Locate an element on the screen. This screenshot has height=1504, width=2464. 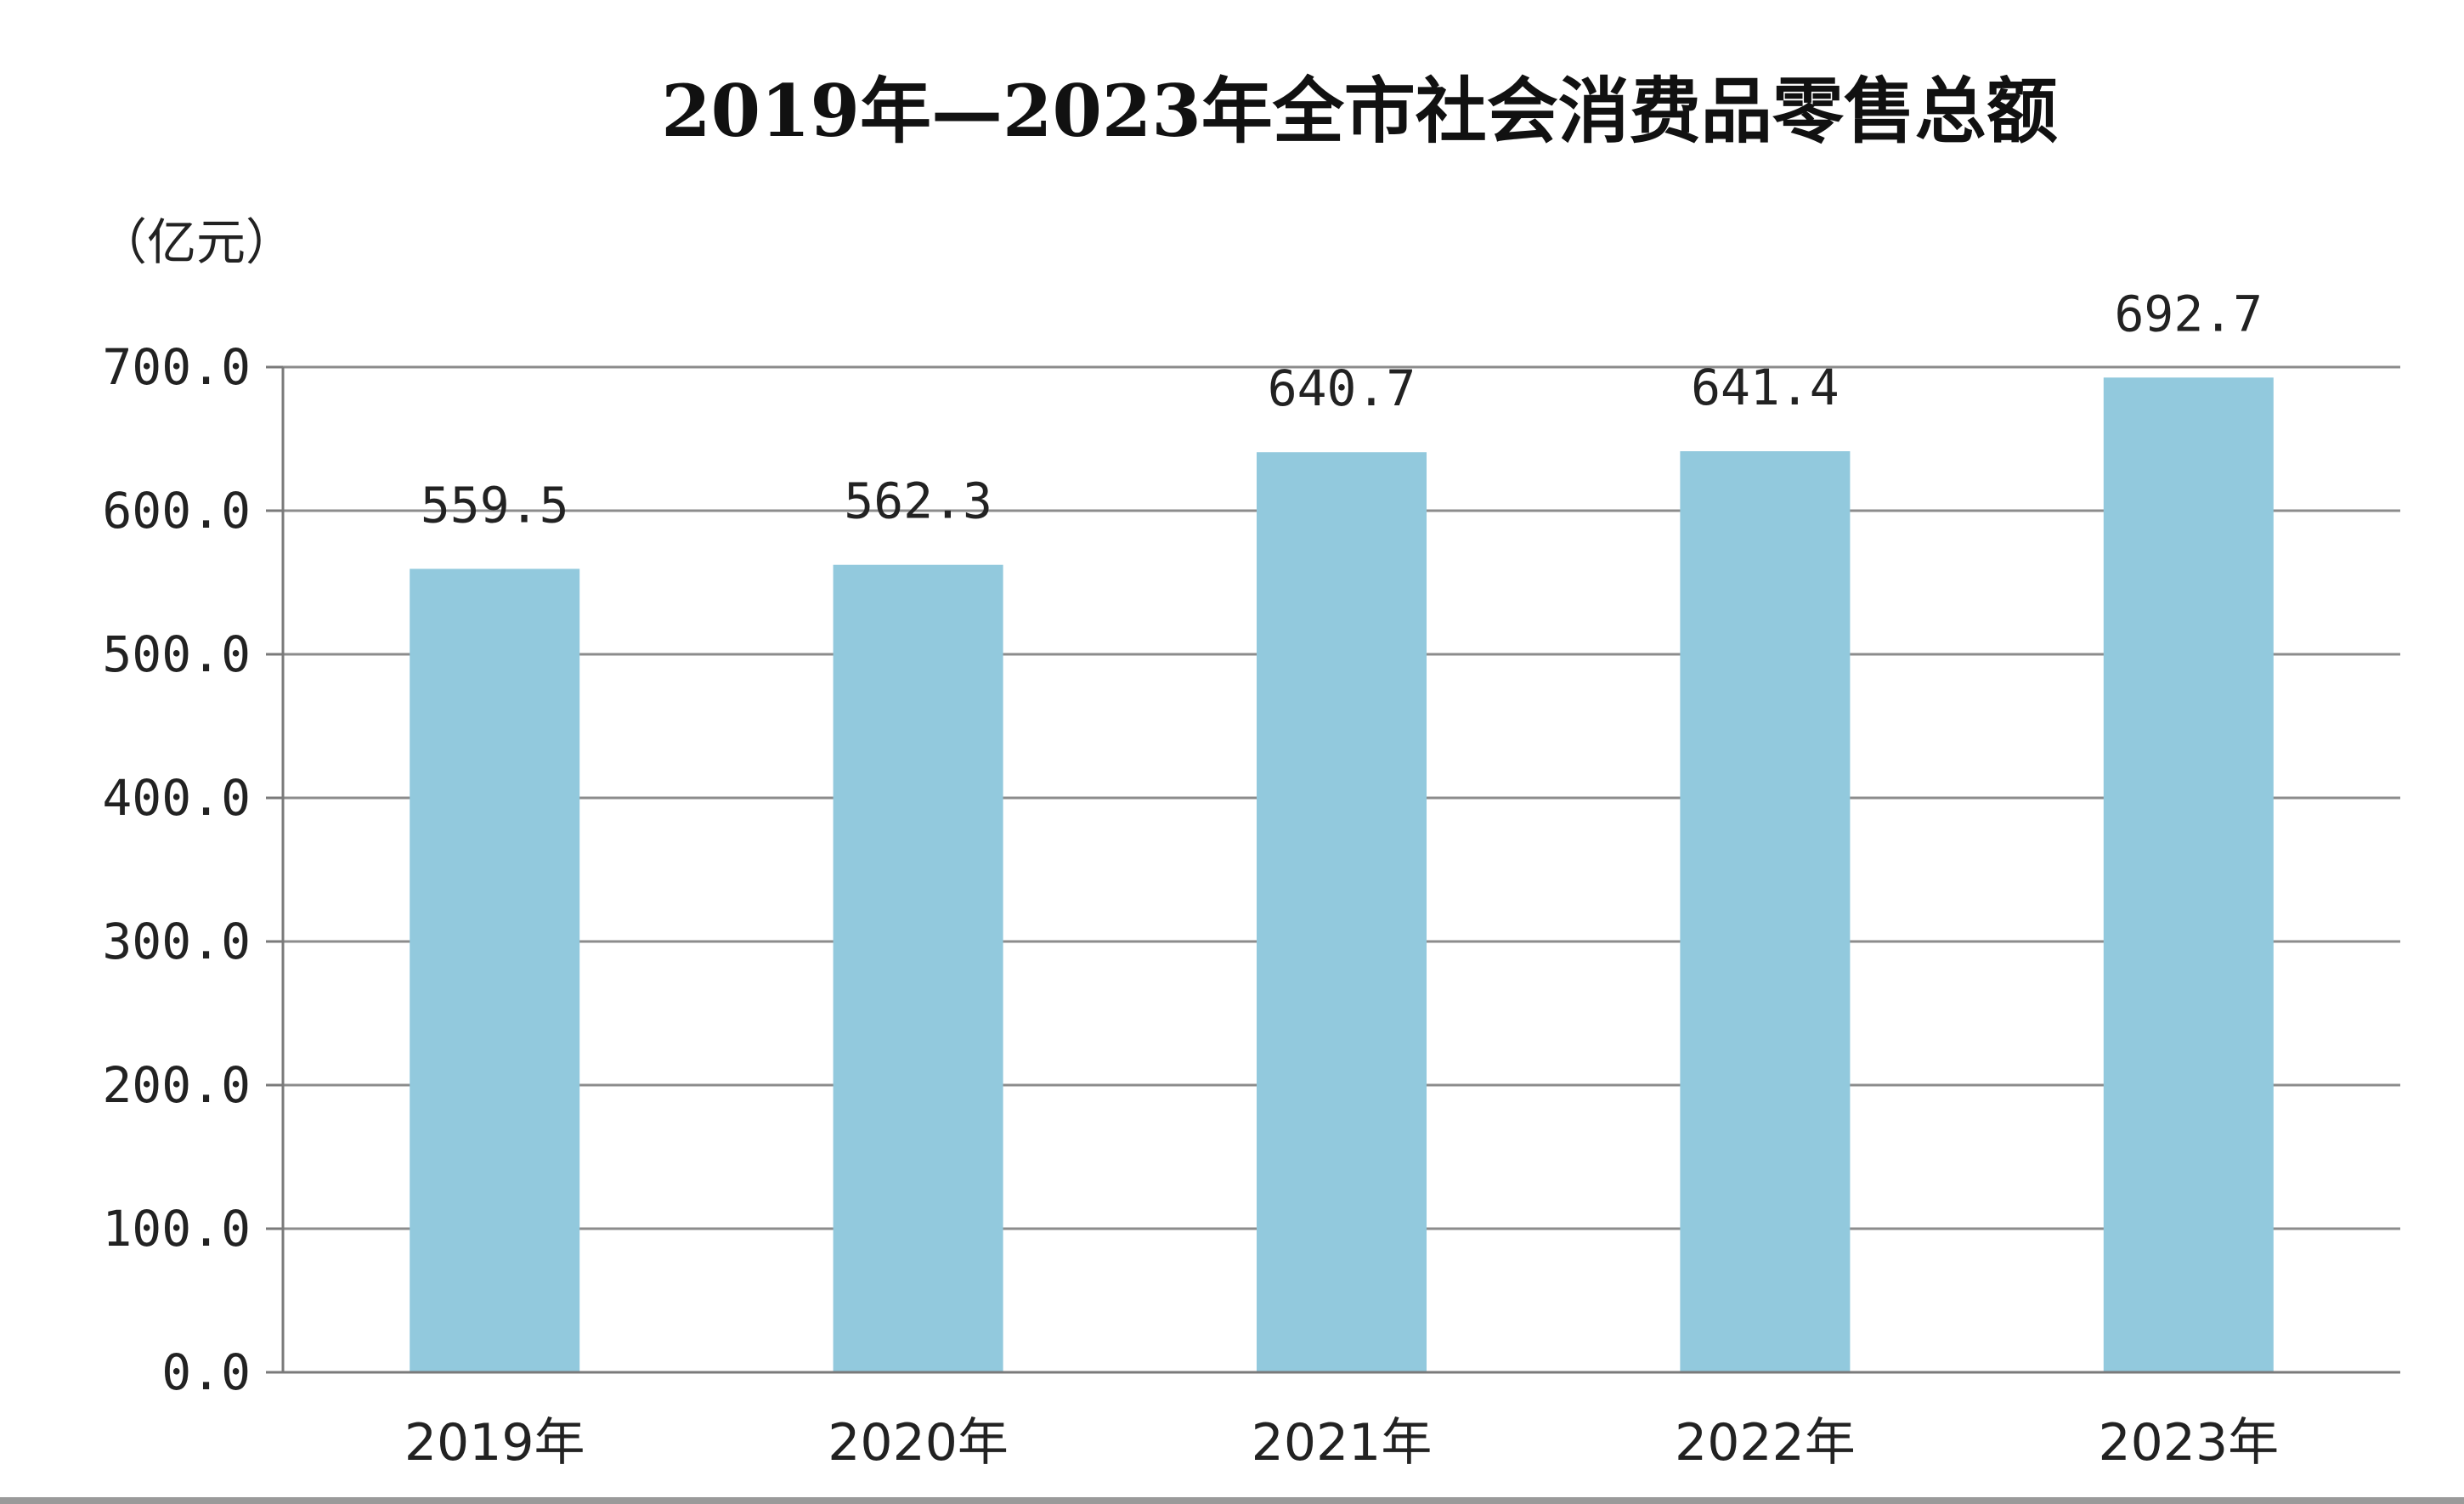
y-tick-label: 500.0 is located at coordinates (176, 654).